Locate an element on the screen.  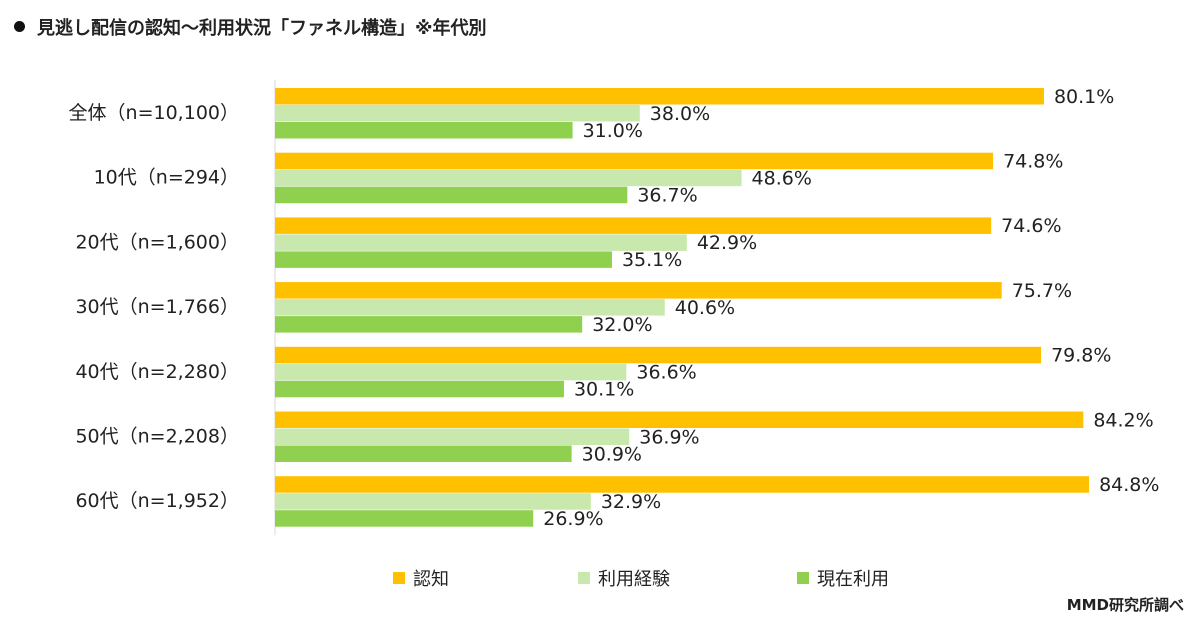
bar-現在利用-4 is located at coordinates (419, 389).